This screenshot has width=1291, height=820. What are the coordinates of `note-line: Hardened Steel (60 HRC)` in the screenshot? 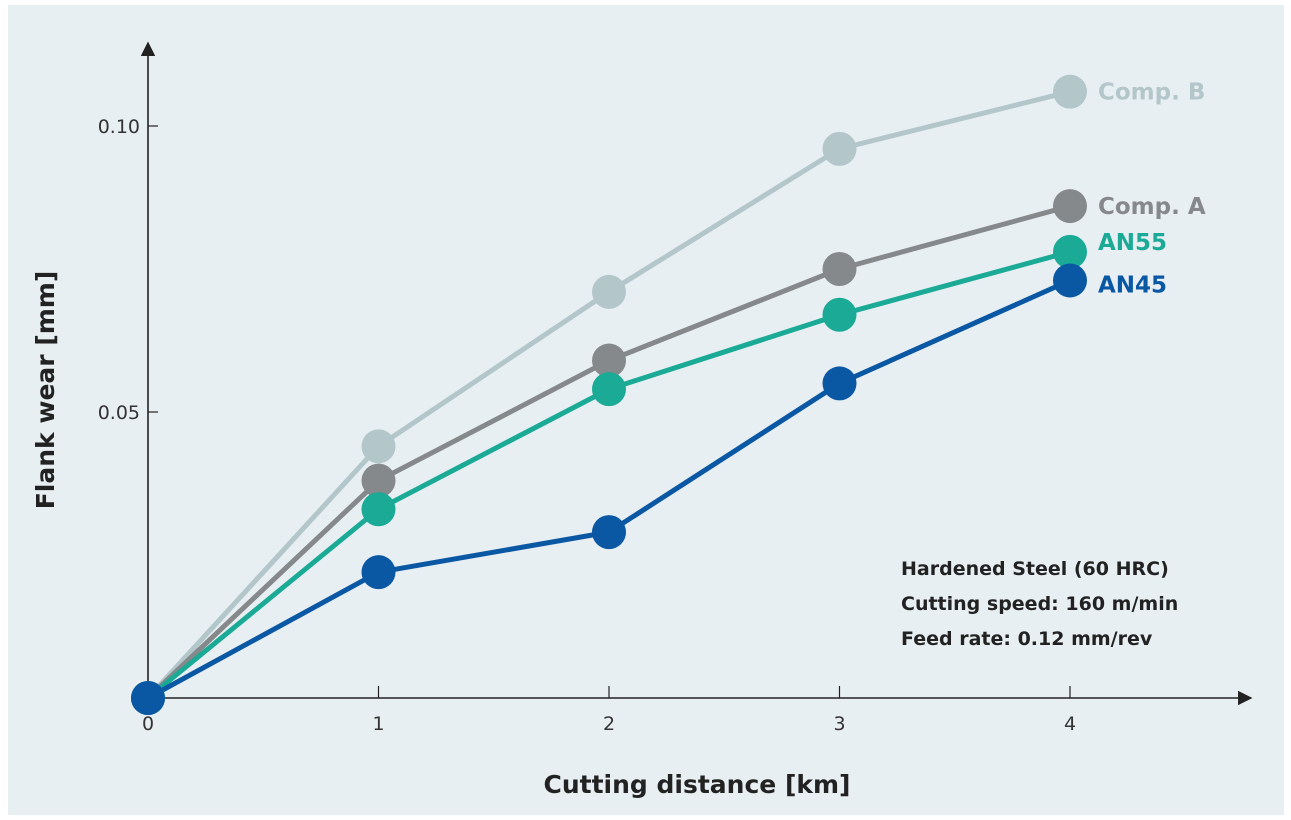 It's located at (1035, 569).